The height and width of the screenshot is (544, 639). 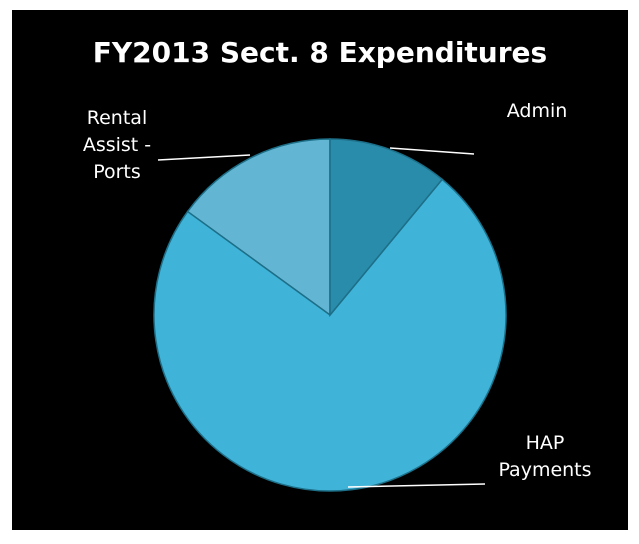 What do you see at coordinates (537, 111) in the screenshot?
I see `slice-label: Admin` at bounding box center [537, 111].